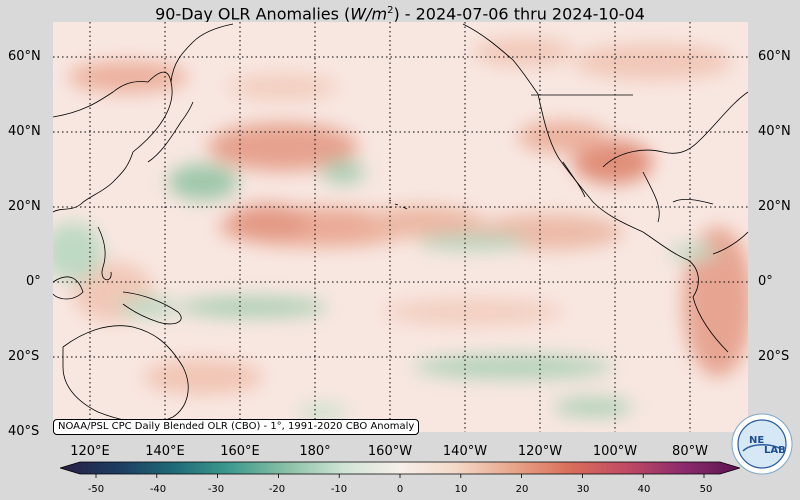  What do you see at coordinates (96, 489) in the screenshot?
I see `colorbar-tick-label: -50` at bounding box center [96, 489].